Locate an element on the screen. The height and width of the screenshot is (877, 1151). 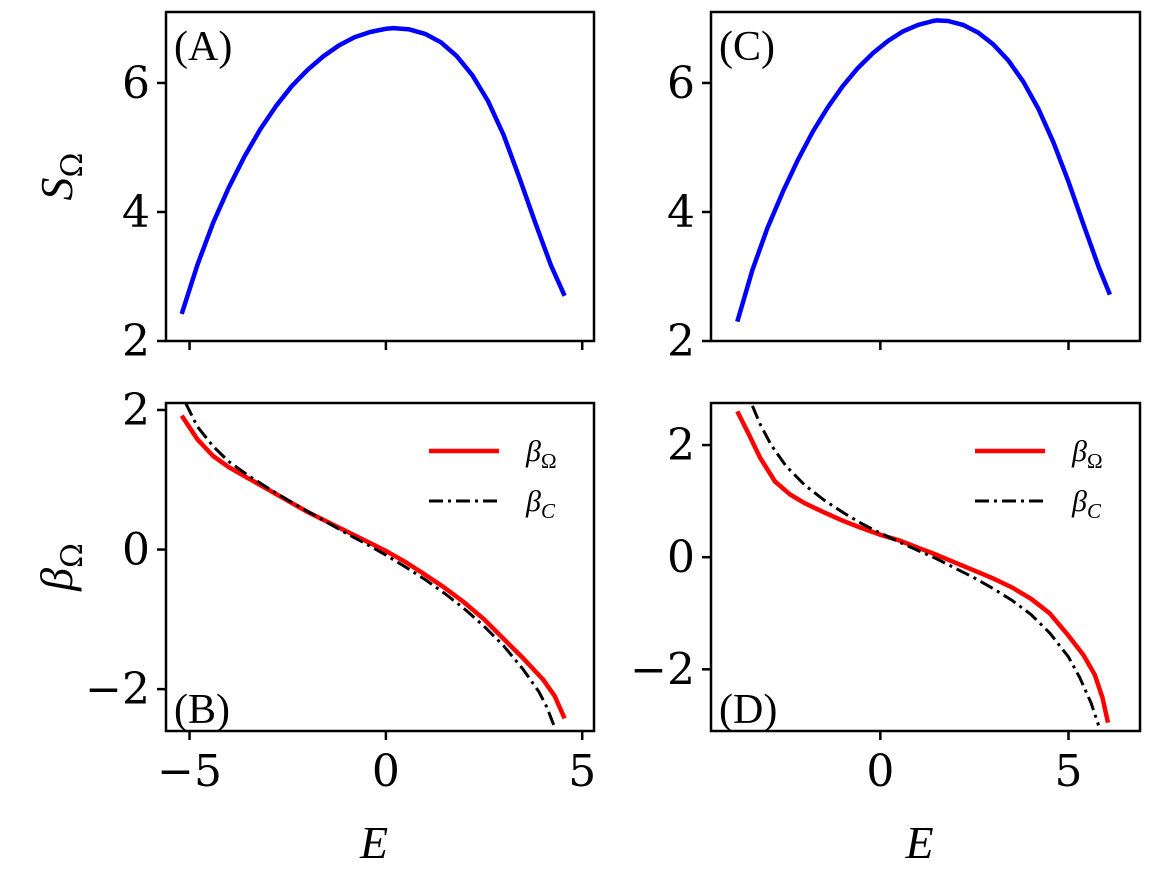
panel-label: (C) is located at coordinates (747, 47).